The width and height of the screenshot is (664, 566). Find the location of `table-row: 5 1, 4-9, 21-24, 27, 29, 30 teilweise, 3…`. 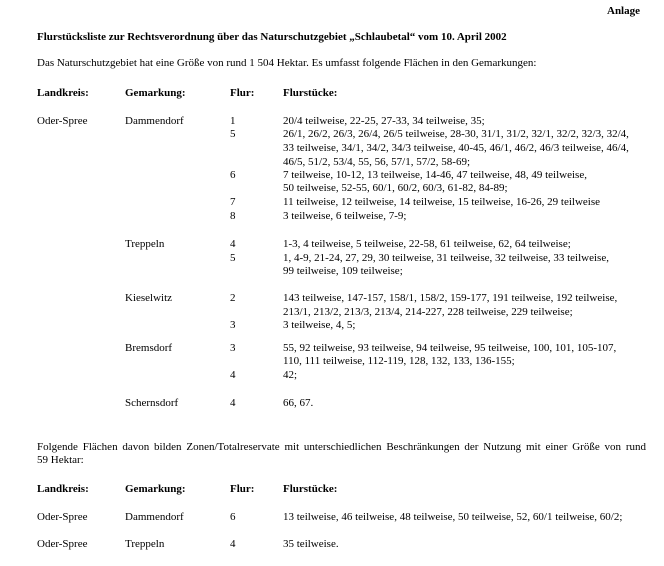

table-row: 5 1, 4-9, 21-24, 27, 29, 30 teilweise, 3… is located at coordinates (343, 259).